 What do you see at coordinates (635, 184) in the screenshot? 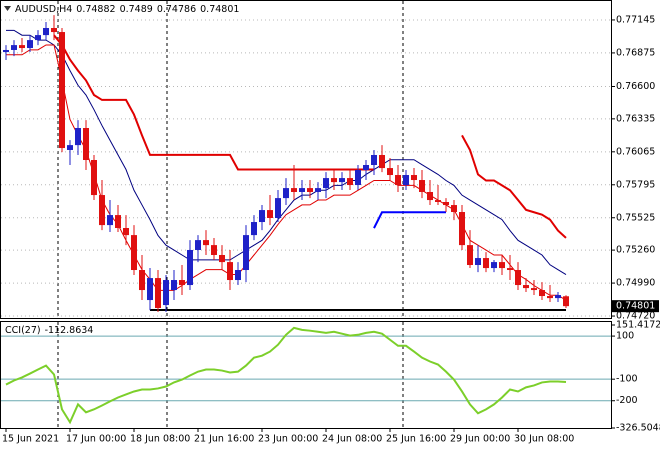
I see `y-tick-label: 0.75795` at bounding box center [635, 184].